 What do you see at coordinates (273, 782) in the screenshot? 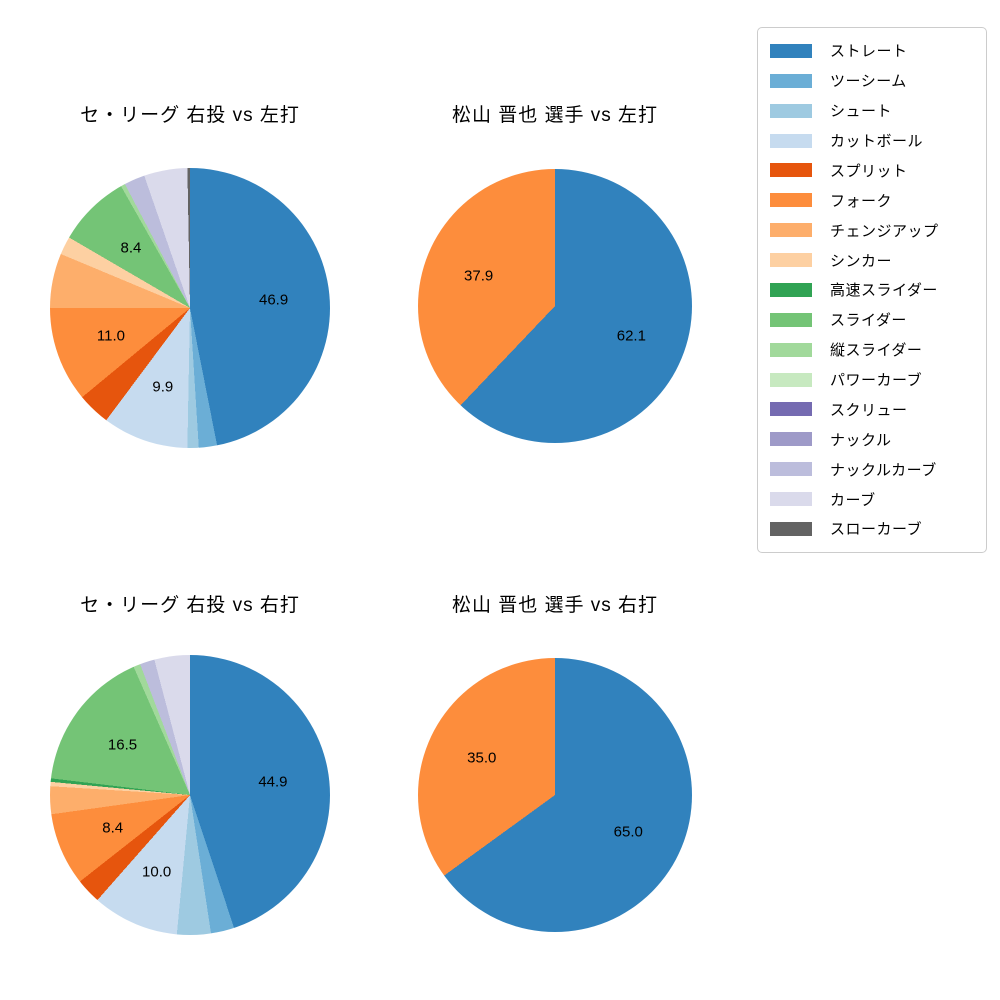
I see `pie-slice-value-label: 44.9` at bounding box center [273, 782].